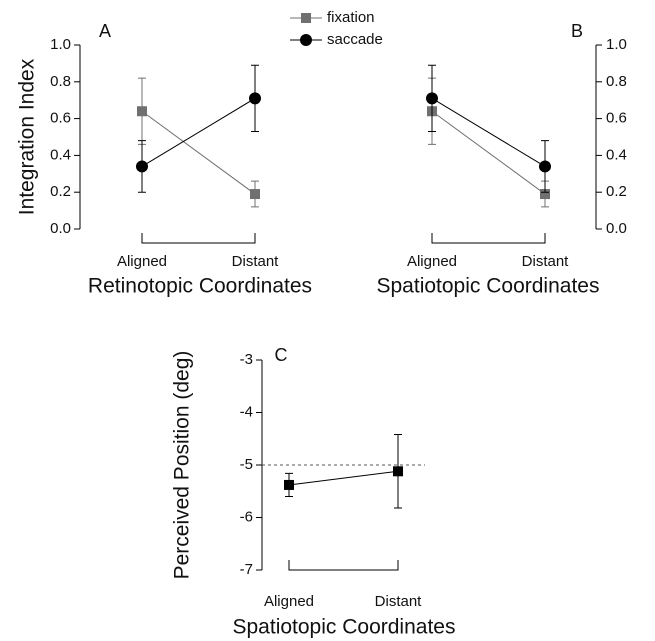 This screenshot has height=641, width=655. I want to click on panel-label: A, so click(105, 31).